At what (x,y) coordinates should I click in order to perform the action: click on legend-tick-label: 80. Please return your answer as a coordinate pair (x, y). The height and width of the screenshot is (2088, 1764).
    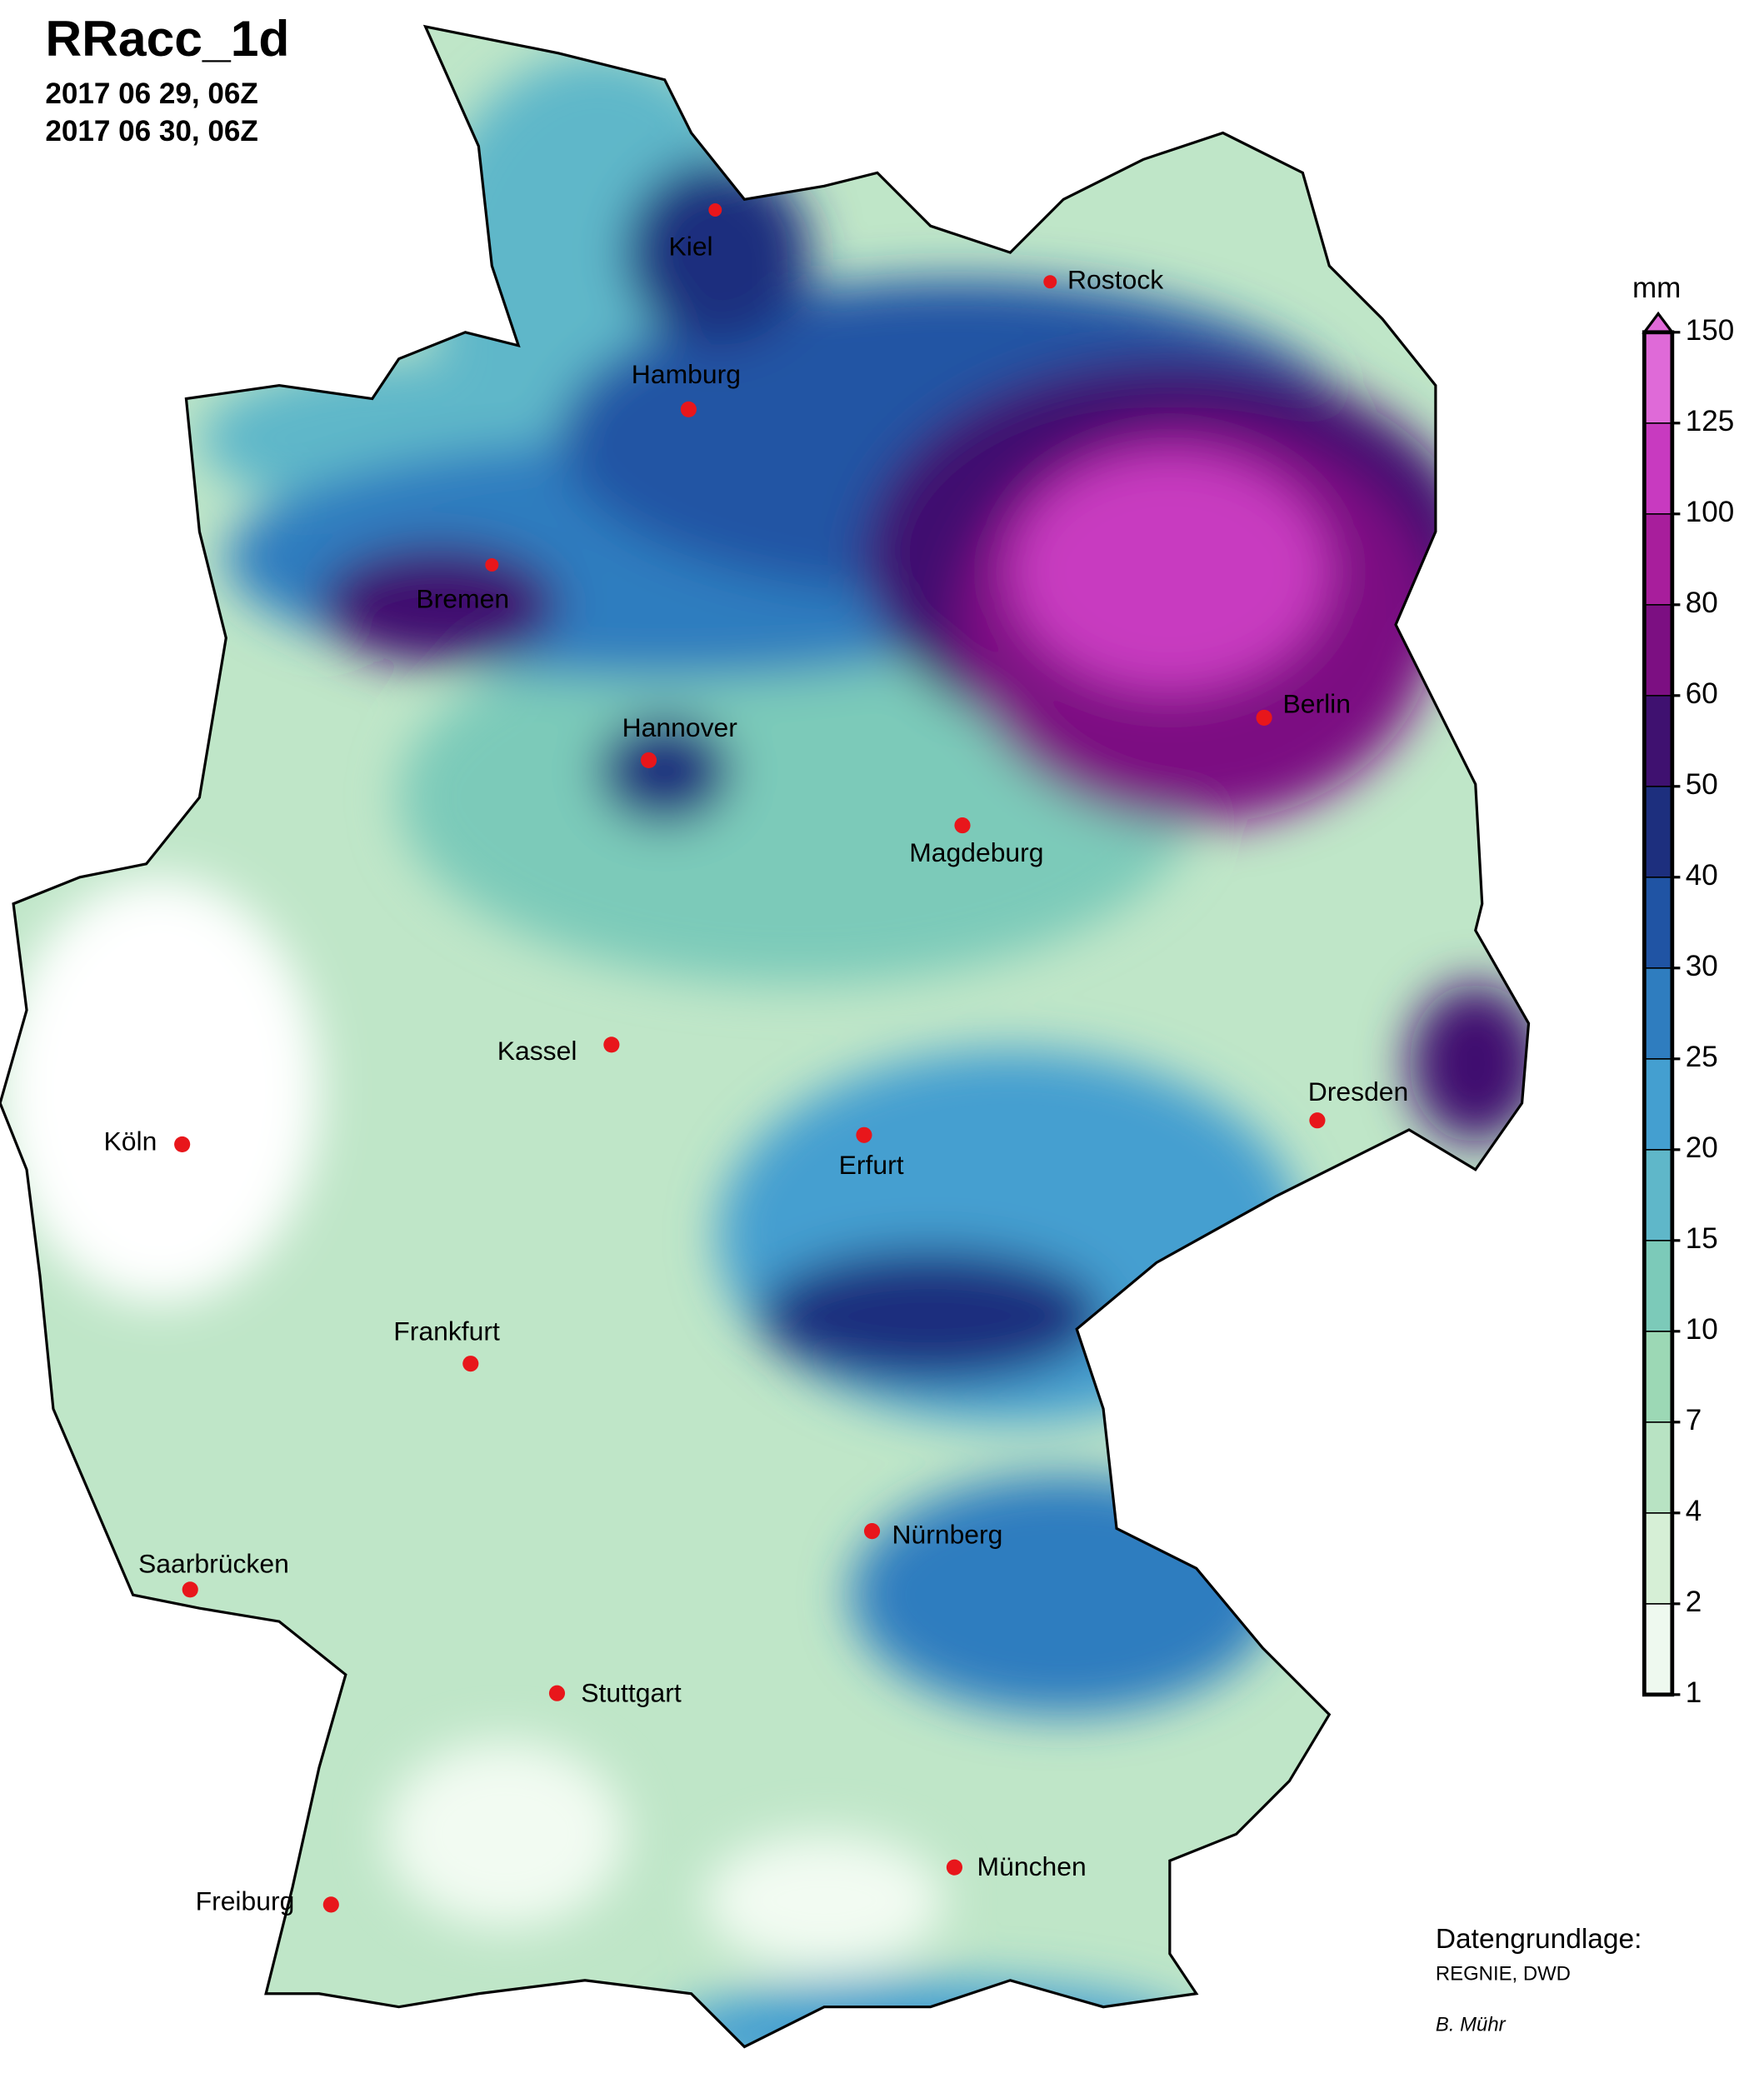
    Looking at the image, I should click on (1702, 603).